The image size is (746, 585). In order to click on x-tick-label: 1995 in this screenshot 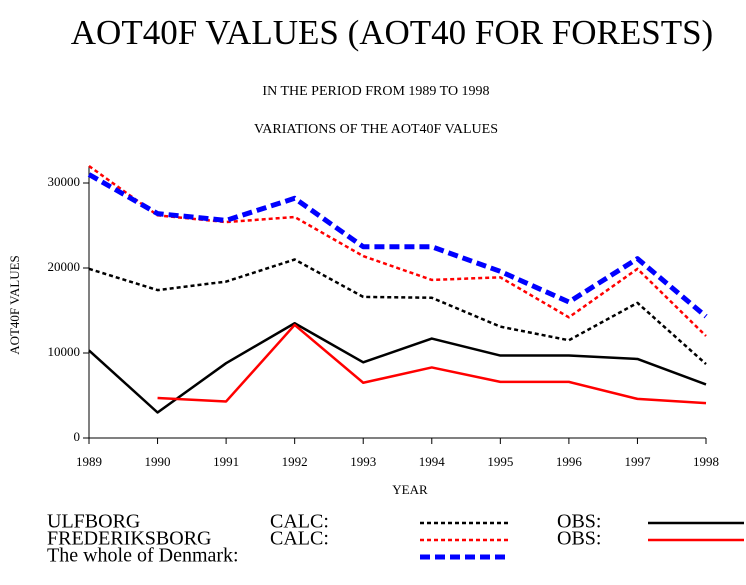, I will do `click(500, 461)`.